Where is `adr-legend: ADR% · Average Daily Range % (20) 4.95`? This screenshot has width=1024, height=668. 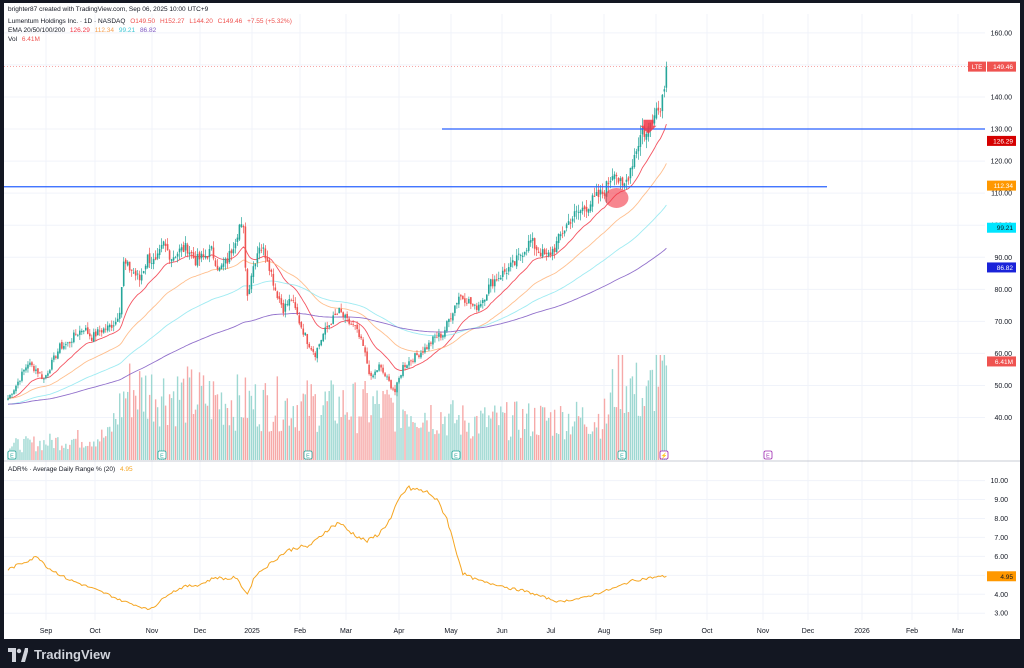 adr-legend: ADR% · Average Daily Range % (20) 4.95 is located at coordinates (72, 469).